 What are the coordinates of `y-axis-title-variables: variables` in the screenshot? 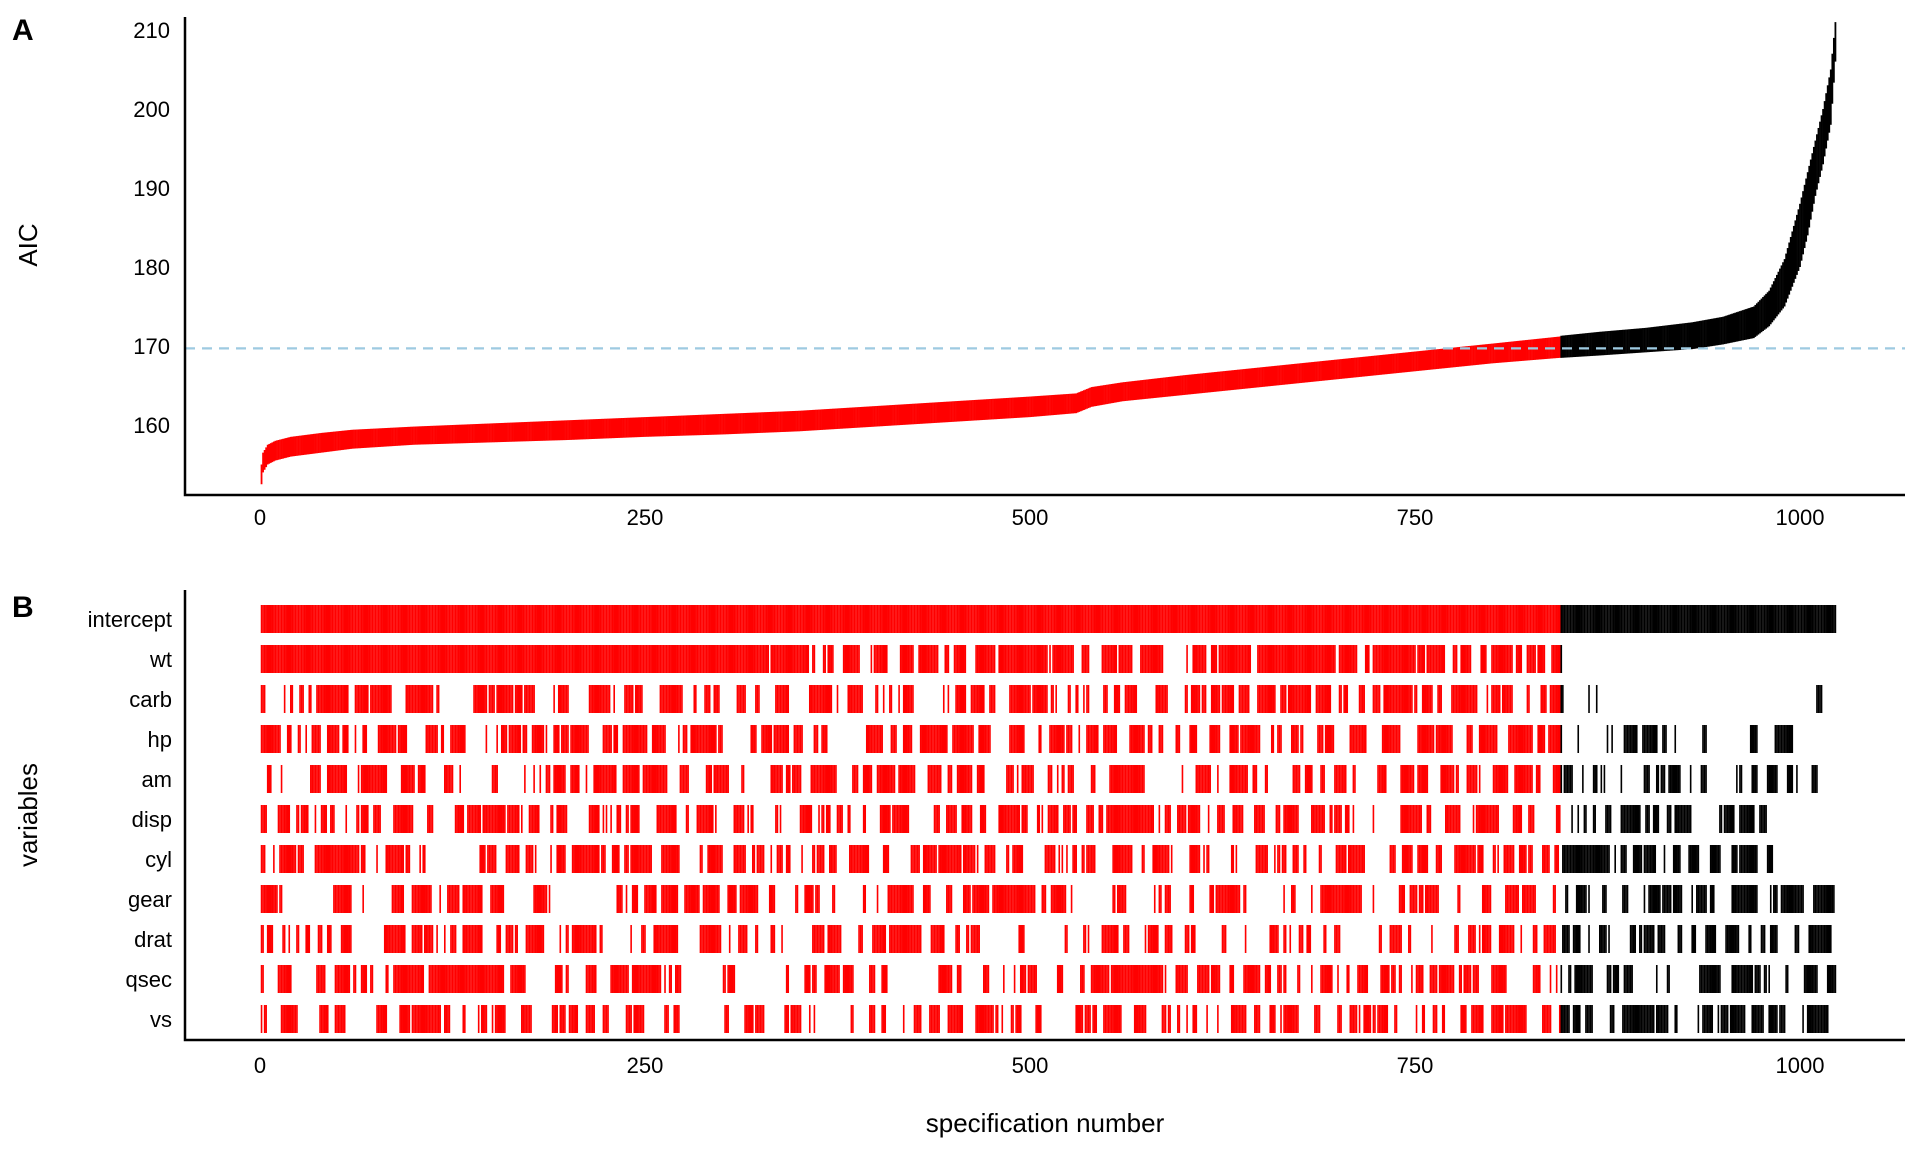 It's located at (28, 815).